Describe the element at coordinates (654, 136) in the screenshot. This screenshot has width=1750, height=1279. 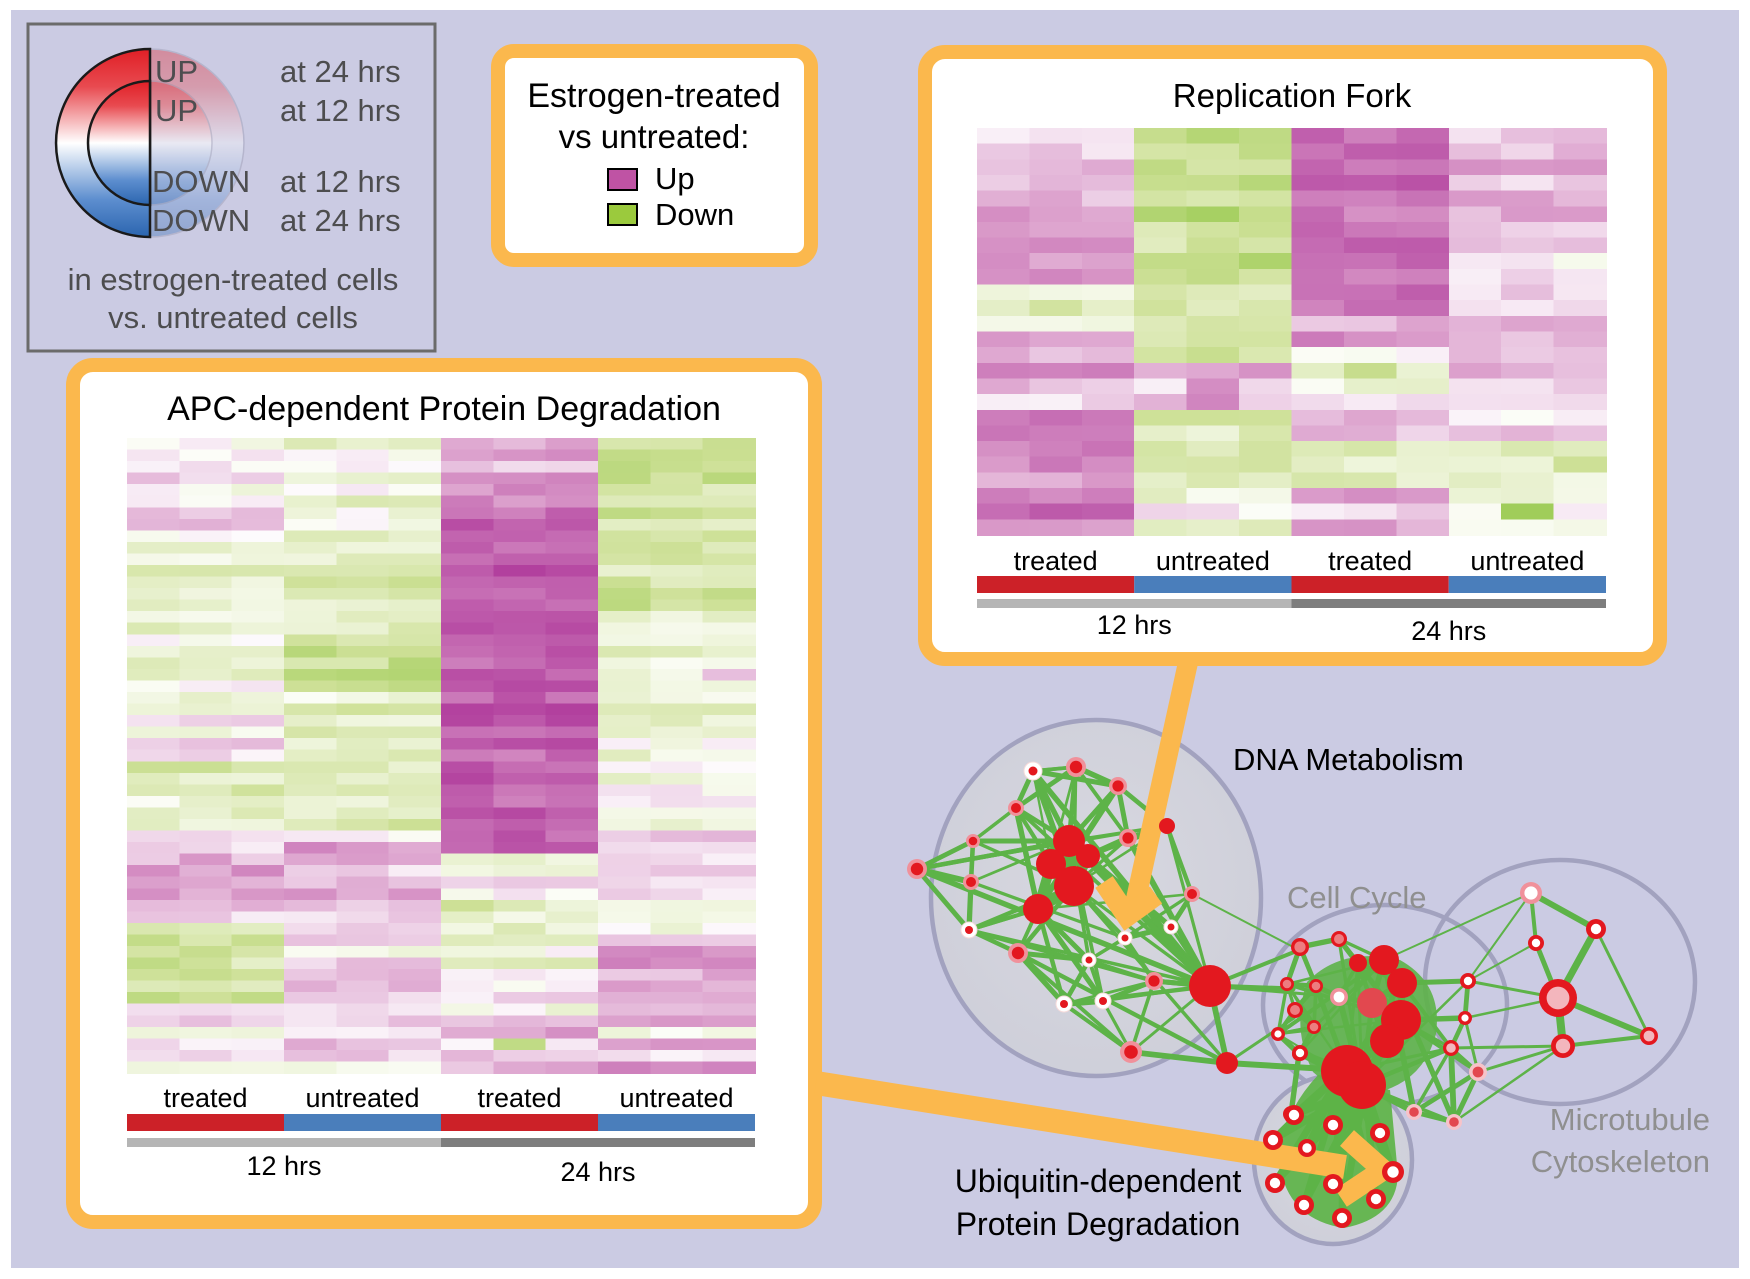
I see `svg-text: vs untreated:` at that location.